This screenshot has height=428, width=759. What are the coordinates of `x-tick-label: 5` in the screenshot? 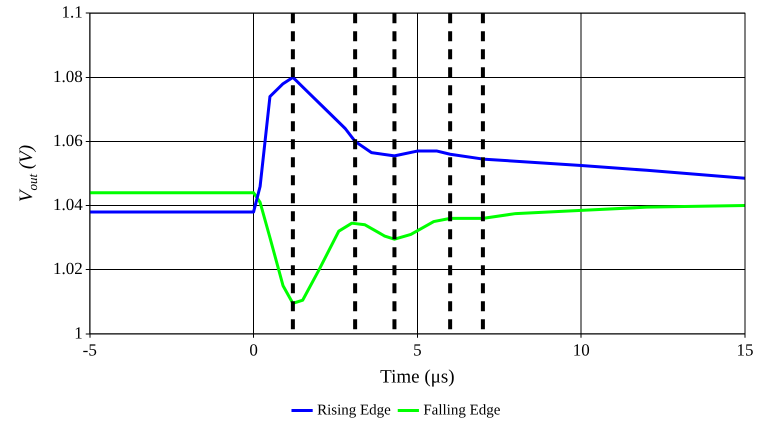 It's located at (417, 350).